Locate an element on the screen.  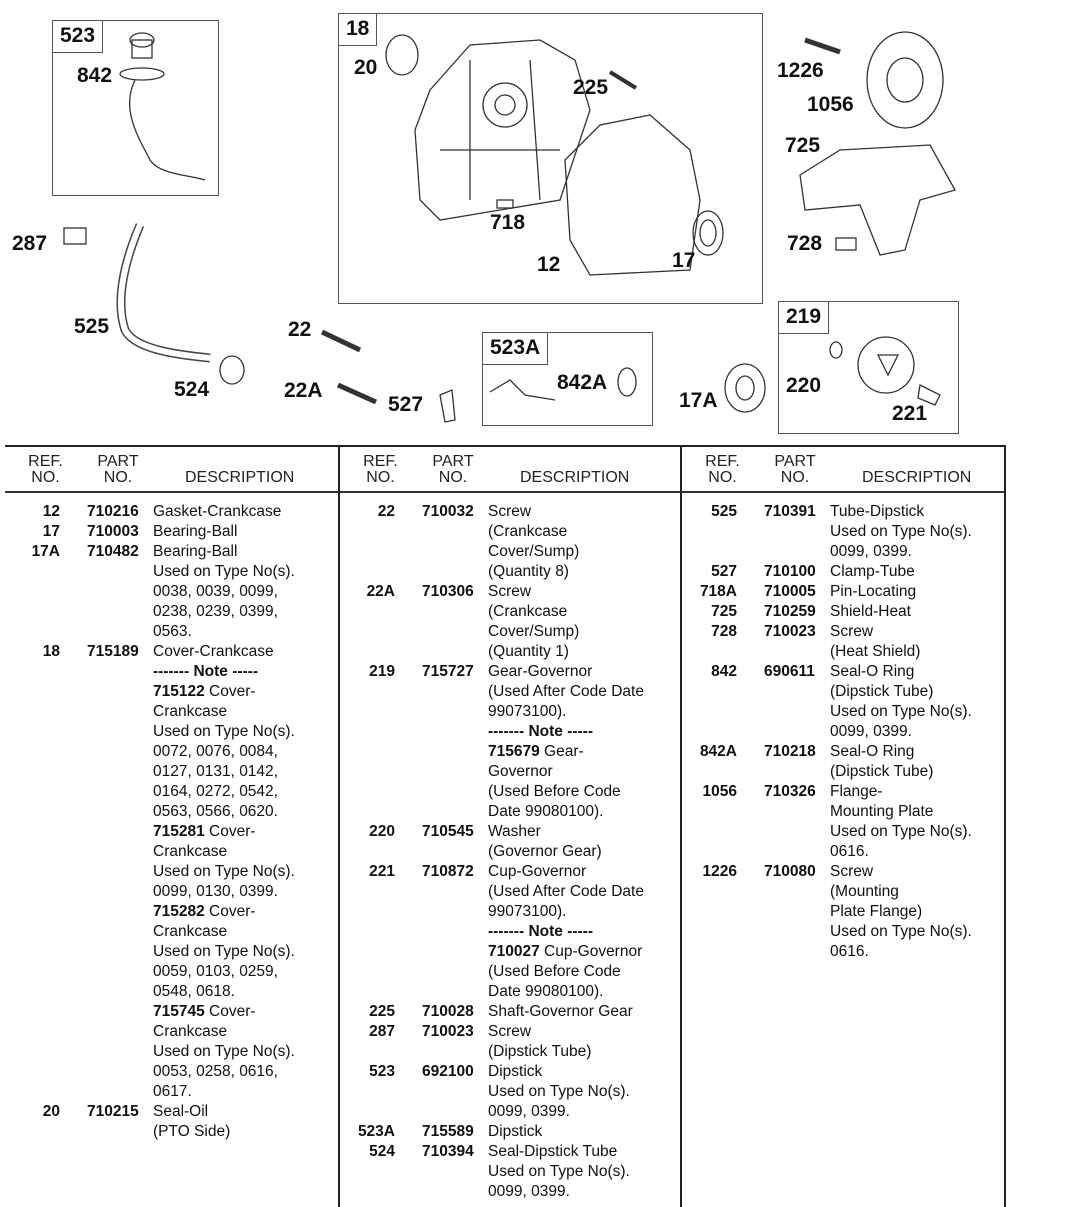
description-line: (Heat Shield) is located at coordinates (875, 651).